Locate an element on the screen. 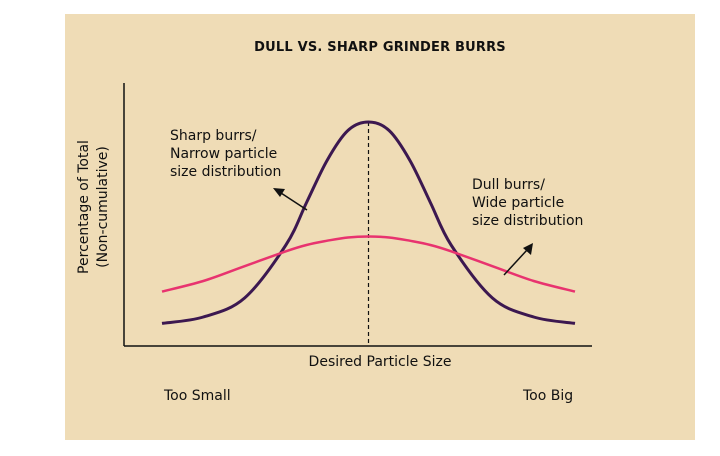 The image size is (720, 456). dull-burrs-curve is located at coordinates (368, 264).